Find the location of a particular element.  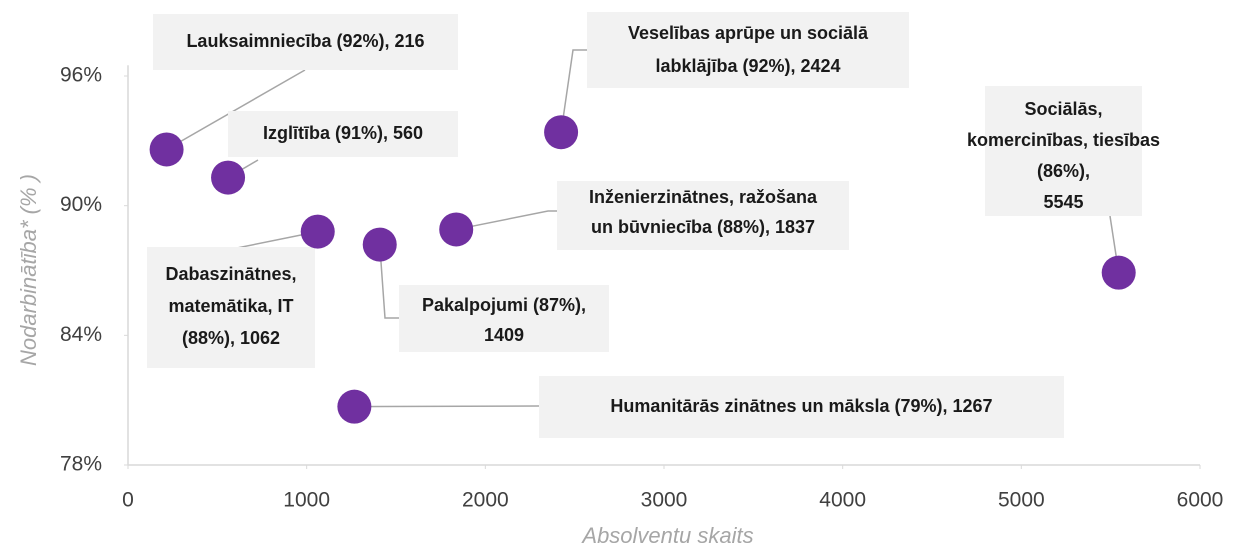

point-label: Dabaszinātnes, is located at coordinates (230, 274).